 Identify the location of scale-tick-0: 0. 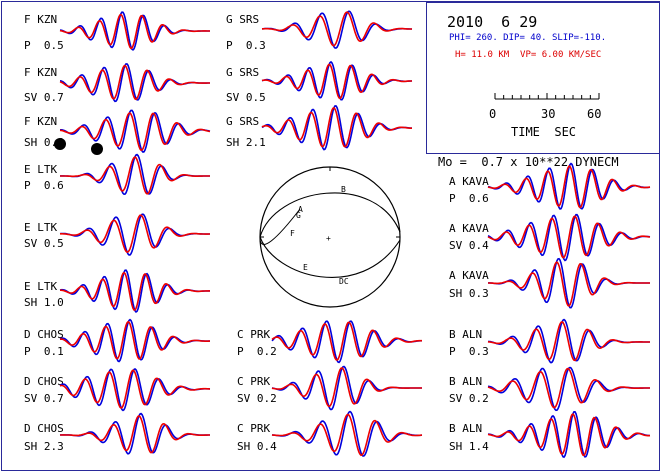
(493, 114).